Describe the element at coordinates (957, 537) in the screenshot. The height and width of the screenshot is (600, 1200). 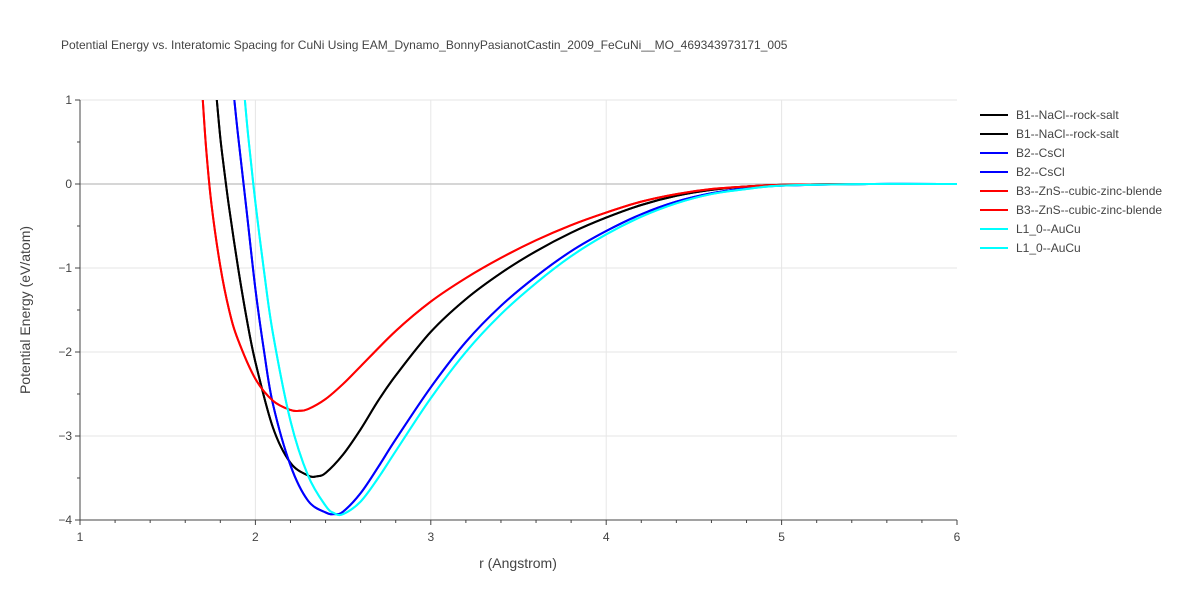
I see `x-tick-label: 6` at that location.